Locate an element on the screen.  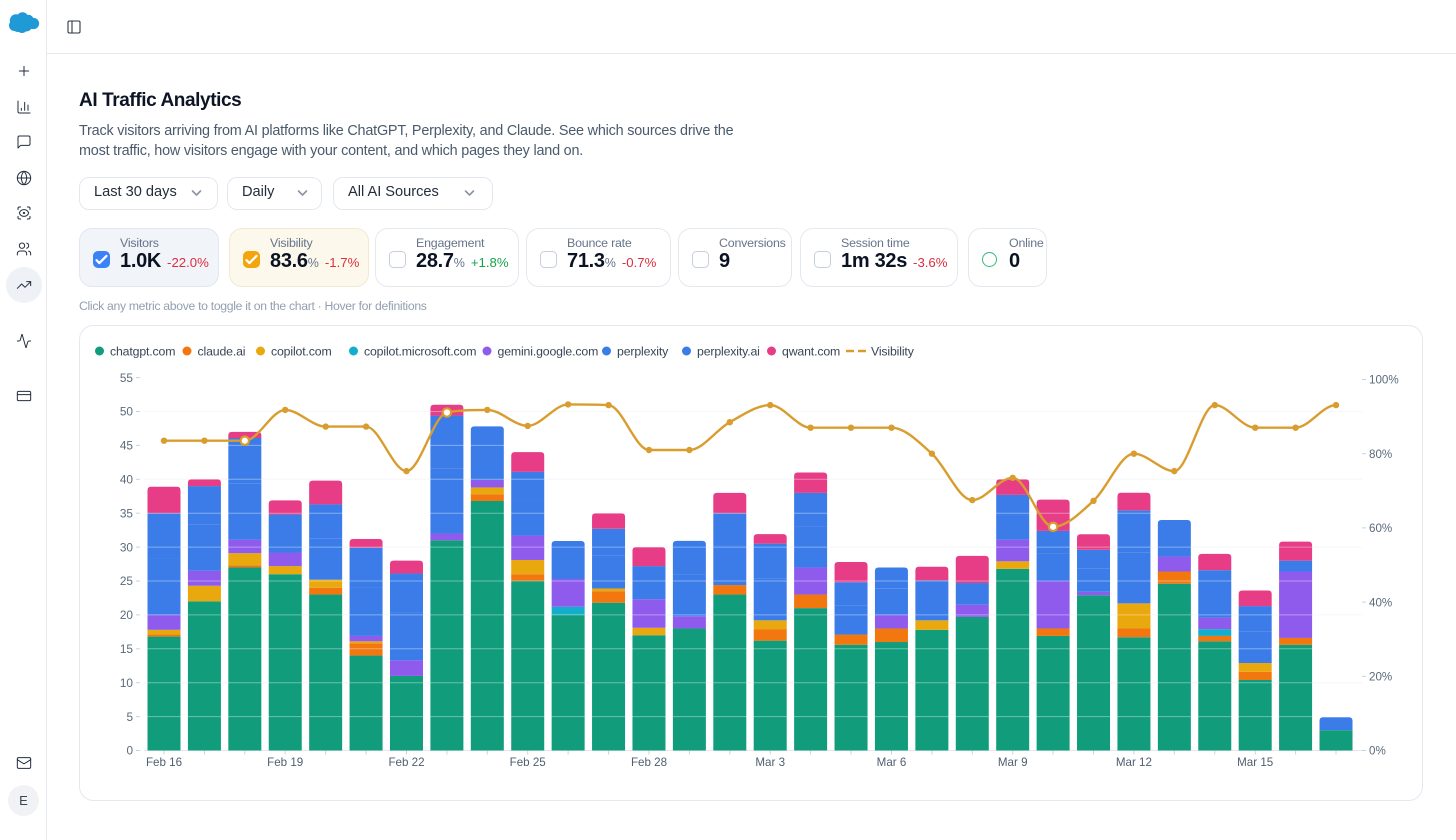
svg-text: 0 is located at coordinates (129, 751).